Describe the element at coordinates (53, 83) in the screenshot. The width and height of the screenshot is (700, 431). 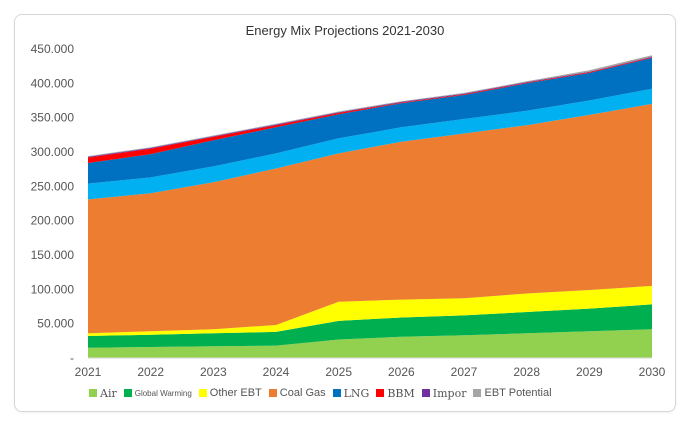
I see `y-tick-label: 400.000` at that location.